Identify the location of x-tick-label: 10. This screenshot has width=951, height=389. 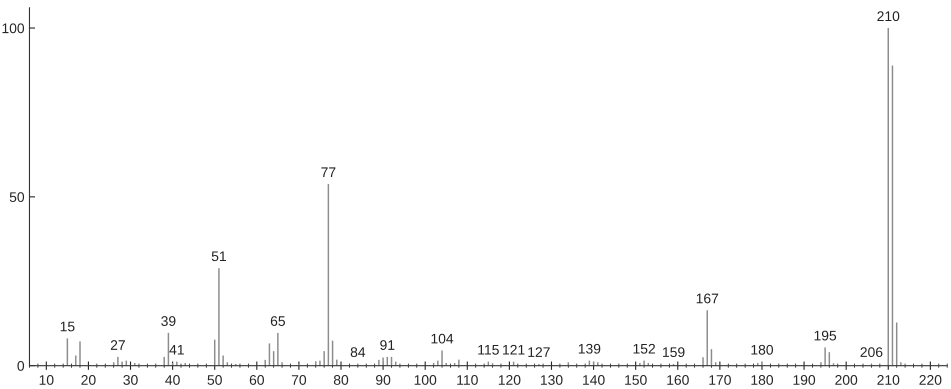
(47, 380).